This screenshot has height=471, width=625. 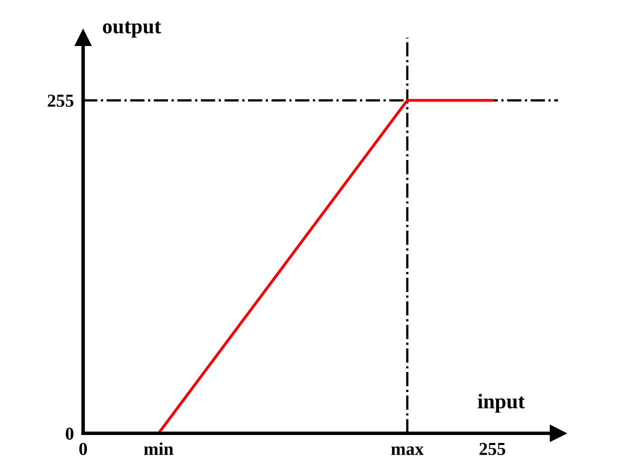 What do you see at coordinates (83, 449) in the screenshot?
I see `x-tick-label: 0` at bounding box center [83, 449].